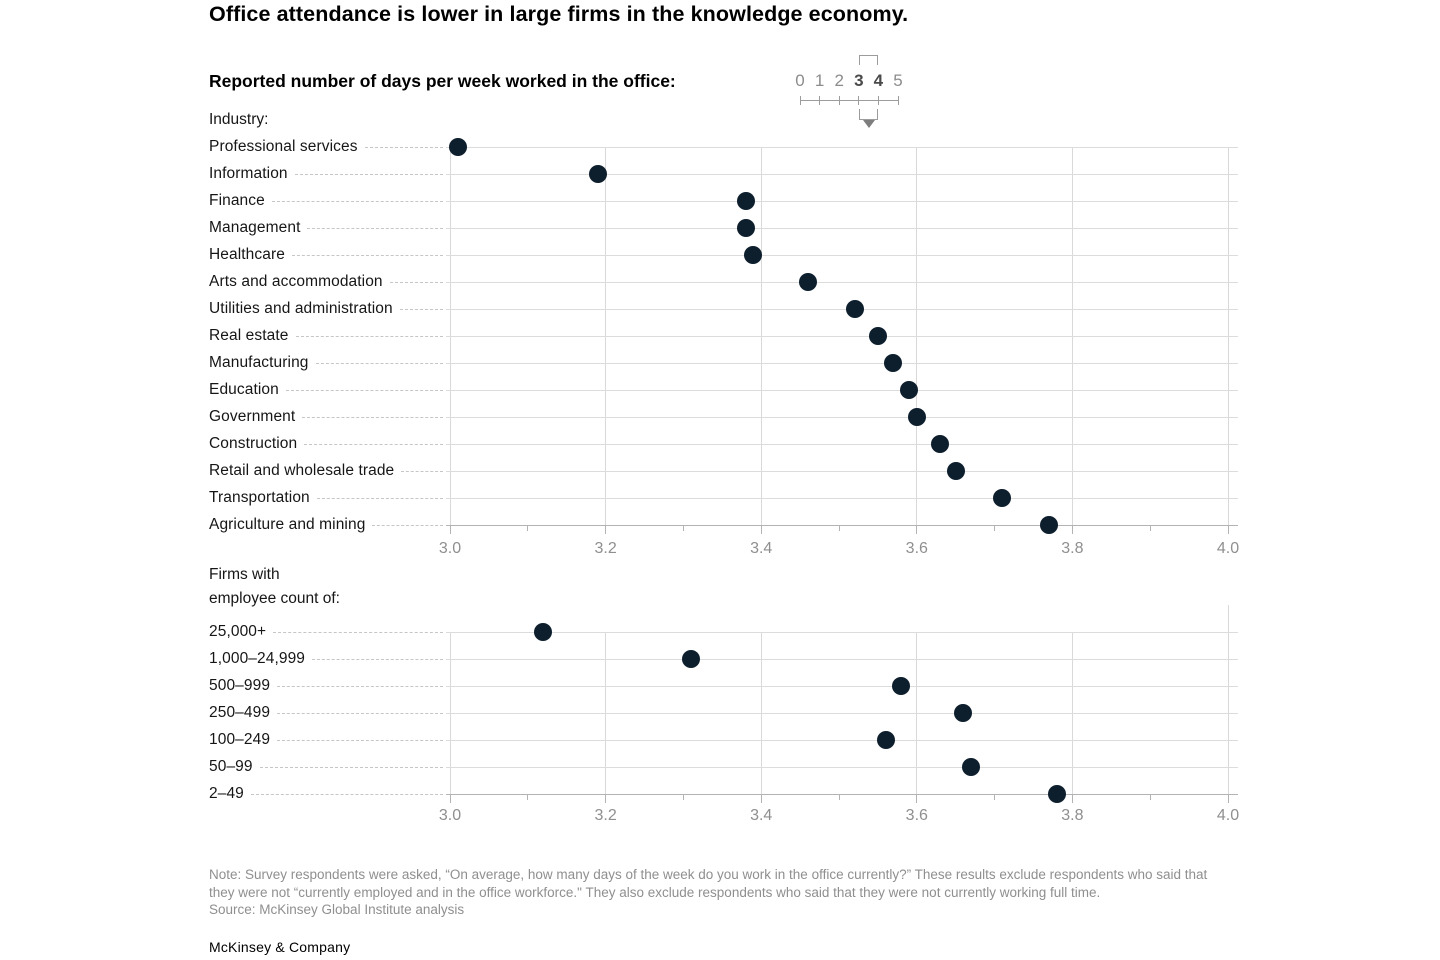  I want to click on scale-number: 4, so click(878, 80).